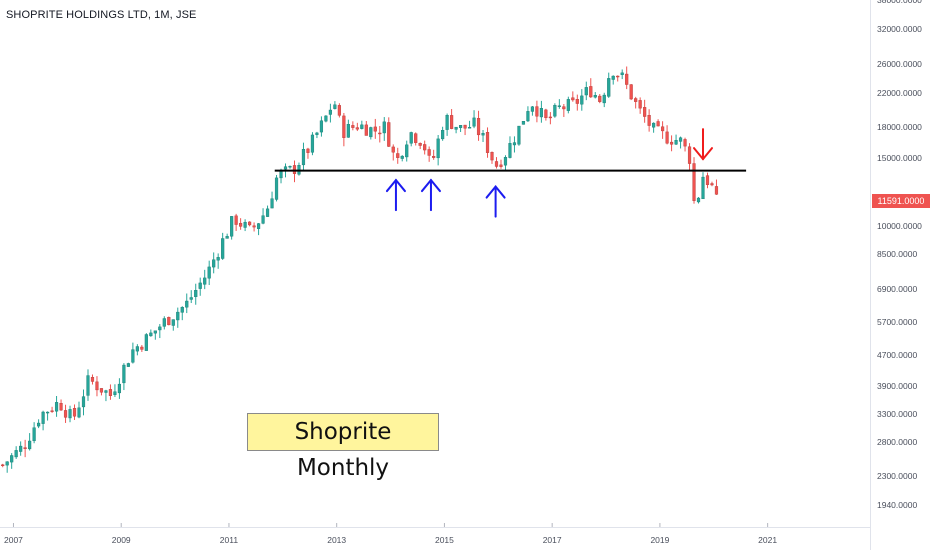  I want to click on price-tick-label: 2300.0000, so click(897, 475).